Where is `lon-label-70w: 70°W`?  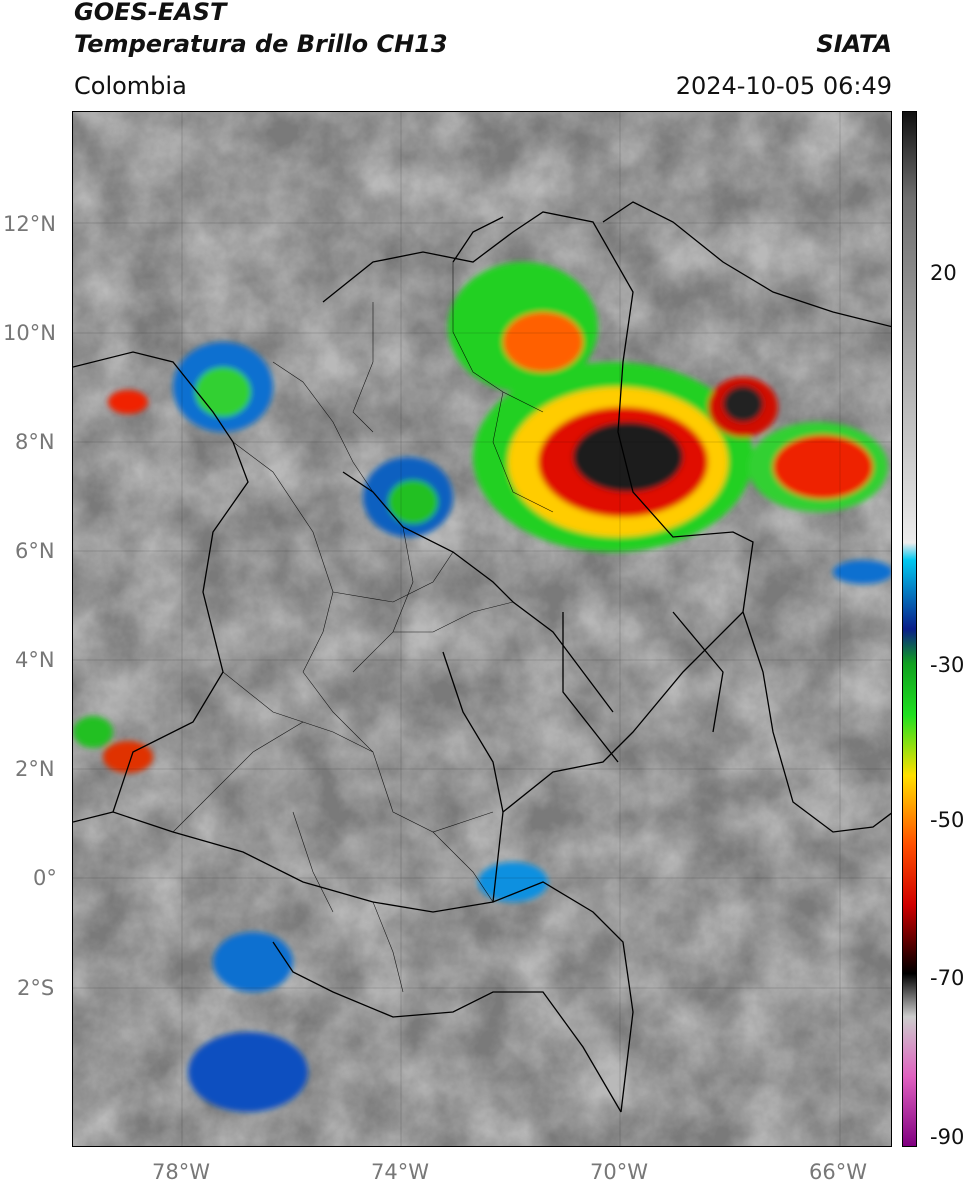
lon-label-70w: 70°W is located at coordinates (619, 1172).